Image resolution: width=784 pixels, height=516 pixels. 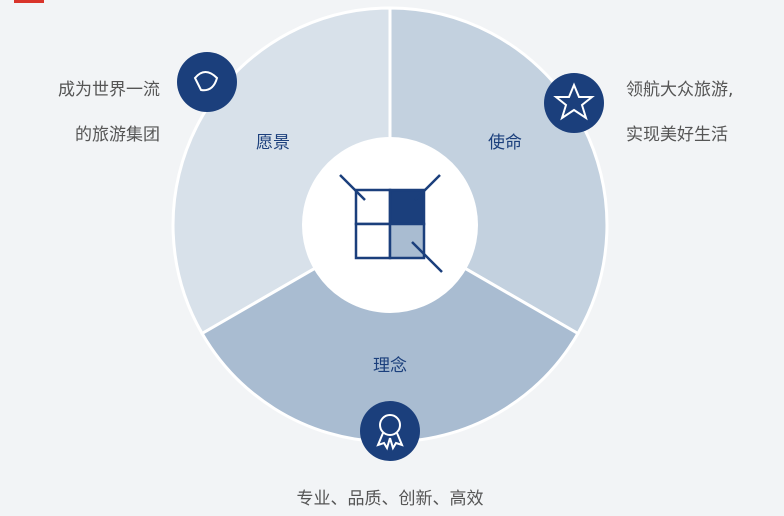 What do you see at coordinates (677, 135) in the screenshot?
I see `mission-text: 实现美好生活` at bounding box center [677, 135].